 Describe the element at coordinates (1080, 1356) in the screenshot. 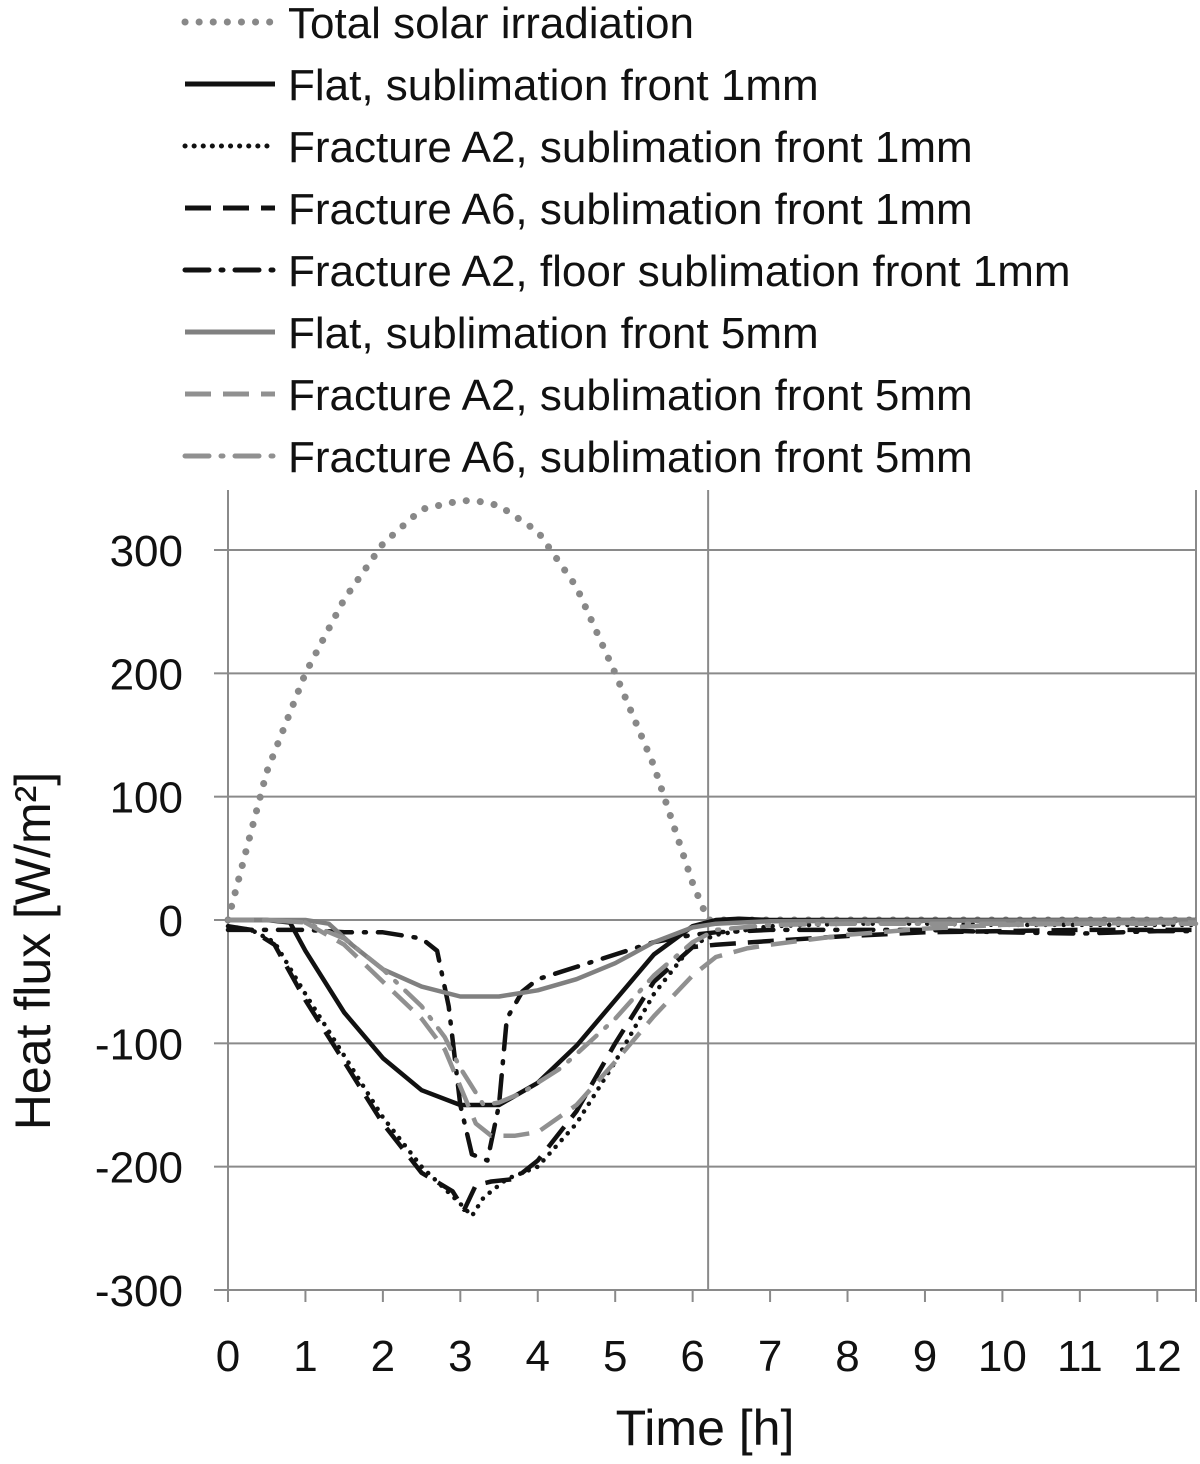

I see `x-tick-label: 11` at that location.